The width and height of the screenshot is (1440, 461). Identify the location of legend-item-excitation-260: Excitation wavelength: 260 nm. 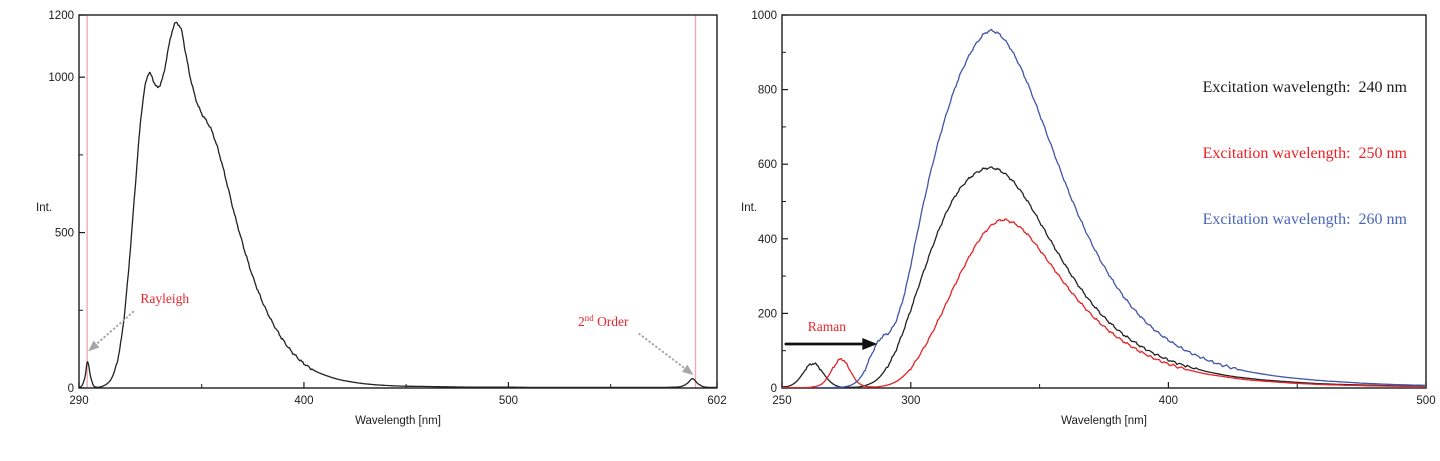
(1304, 219).